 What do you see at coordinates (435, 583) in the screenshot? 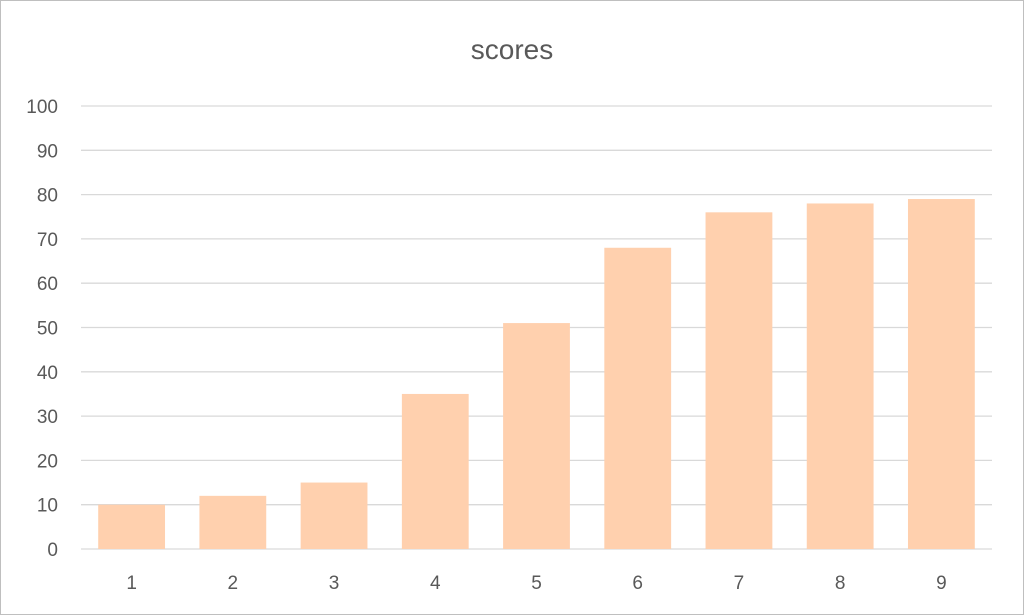
I see `x-tick-label: 4` at bounding box center [435, 583].